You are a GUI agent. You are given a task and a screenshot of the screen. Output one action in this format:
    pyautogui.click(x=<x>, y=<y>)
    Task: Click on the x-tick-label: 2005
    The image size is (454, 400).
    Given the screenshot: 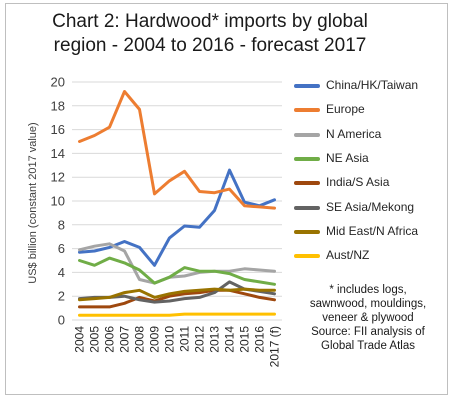 What is the action you would take?
    pyautogui.click(x=95, y=339)
    